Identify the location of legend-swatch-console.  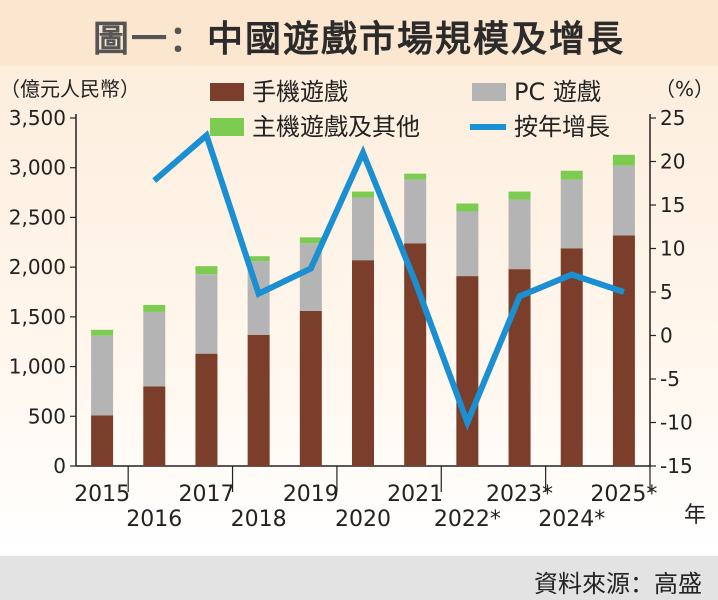
(227, 127).